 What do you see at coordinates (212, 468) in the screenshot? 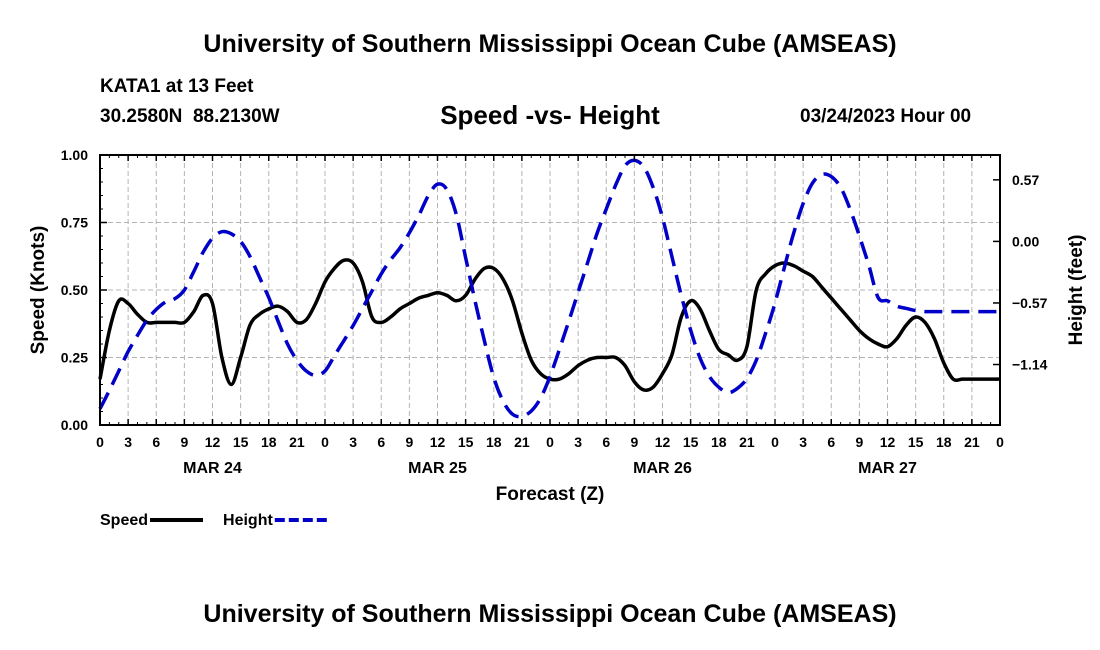
I see `date-label: MAR 24` at bounding box center [212, 468].